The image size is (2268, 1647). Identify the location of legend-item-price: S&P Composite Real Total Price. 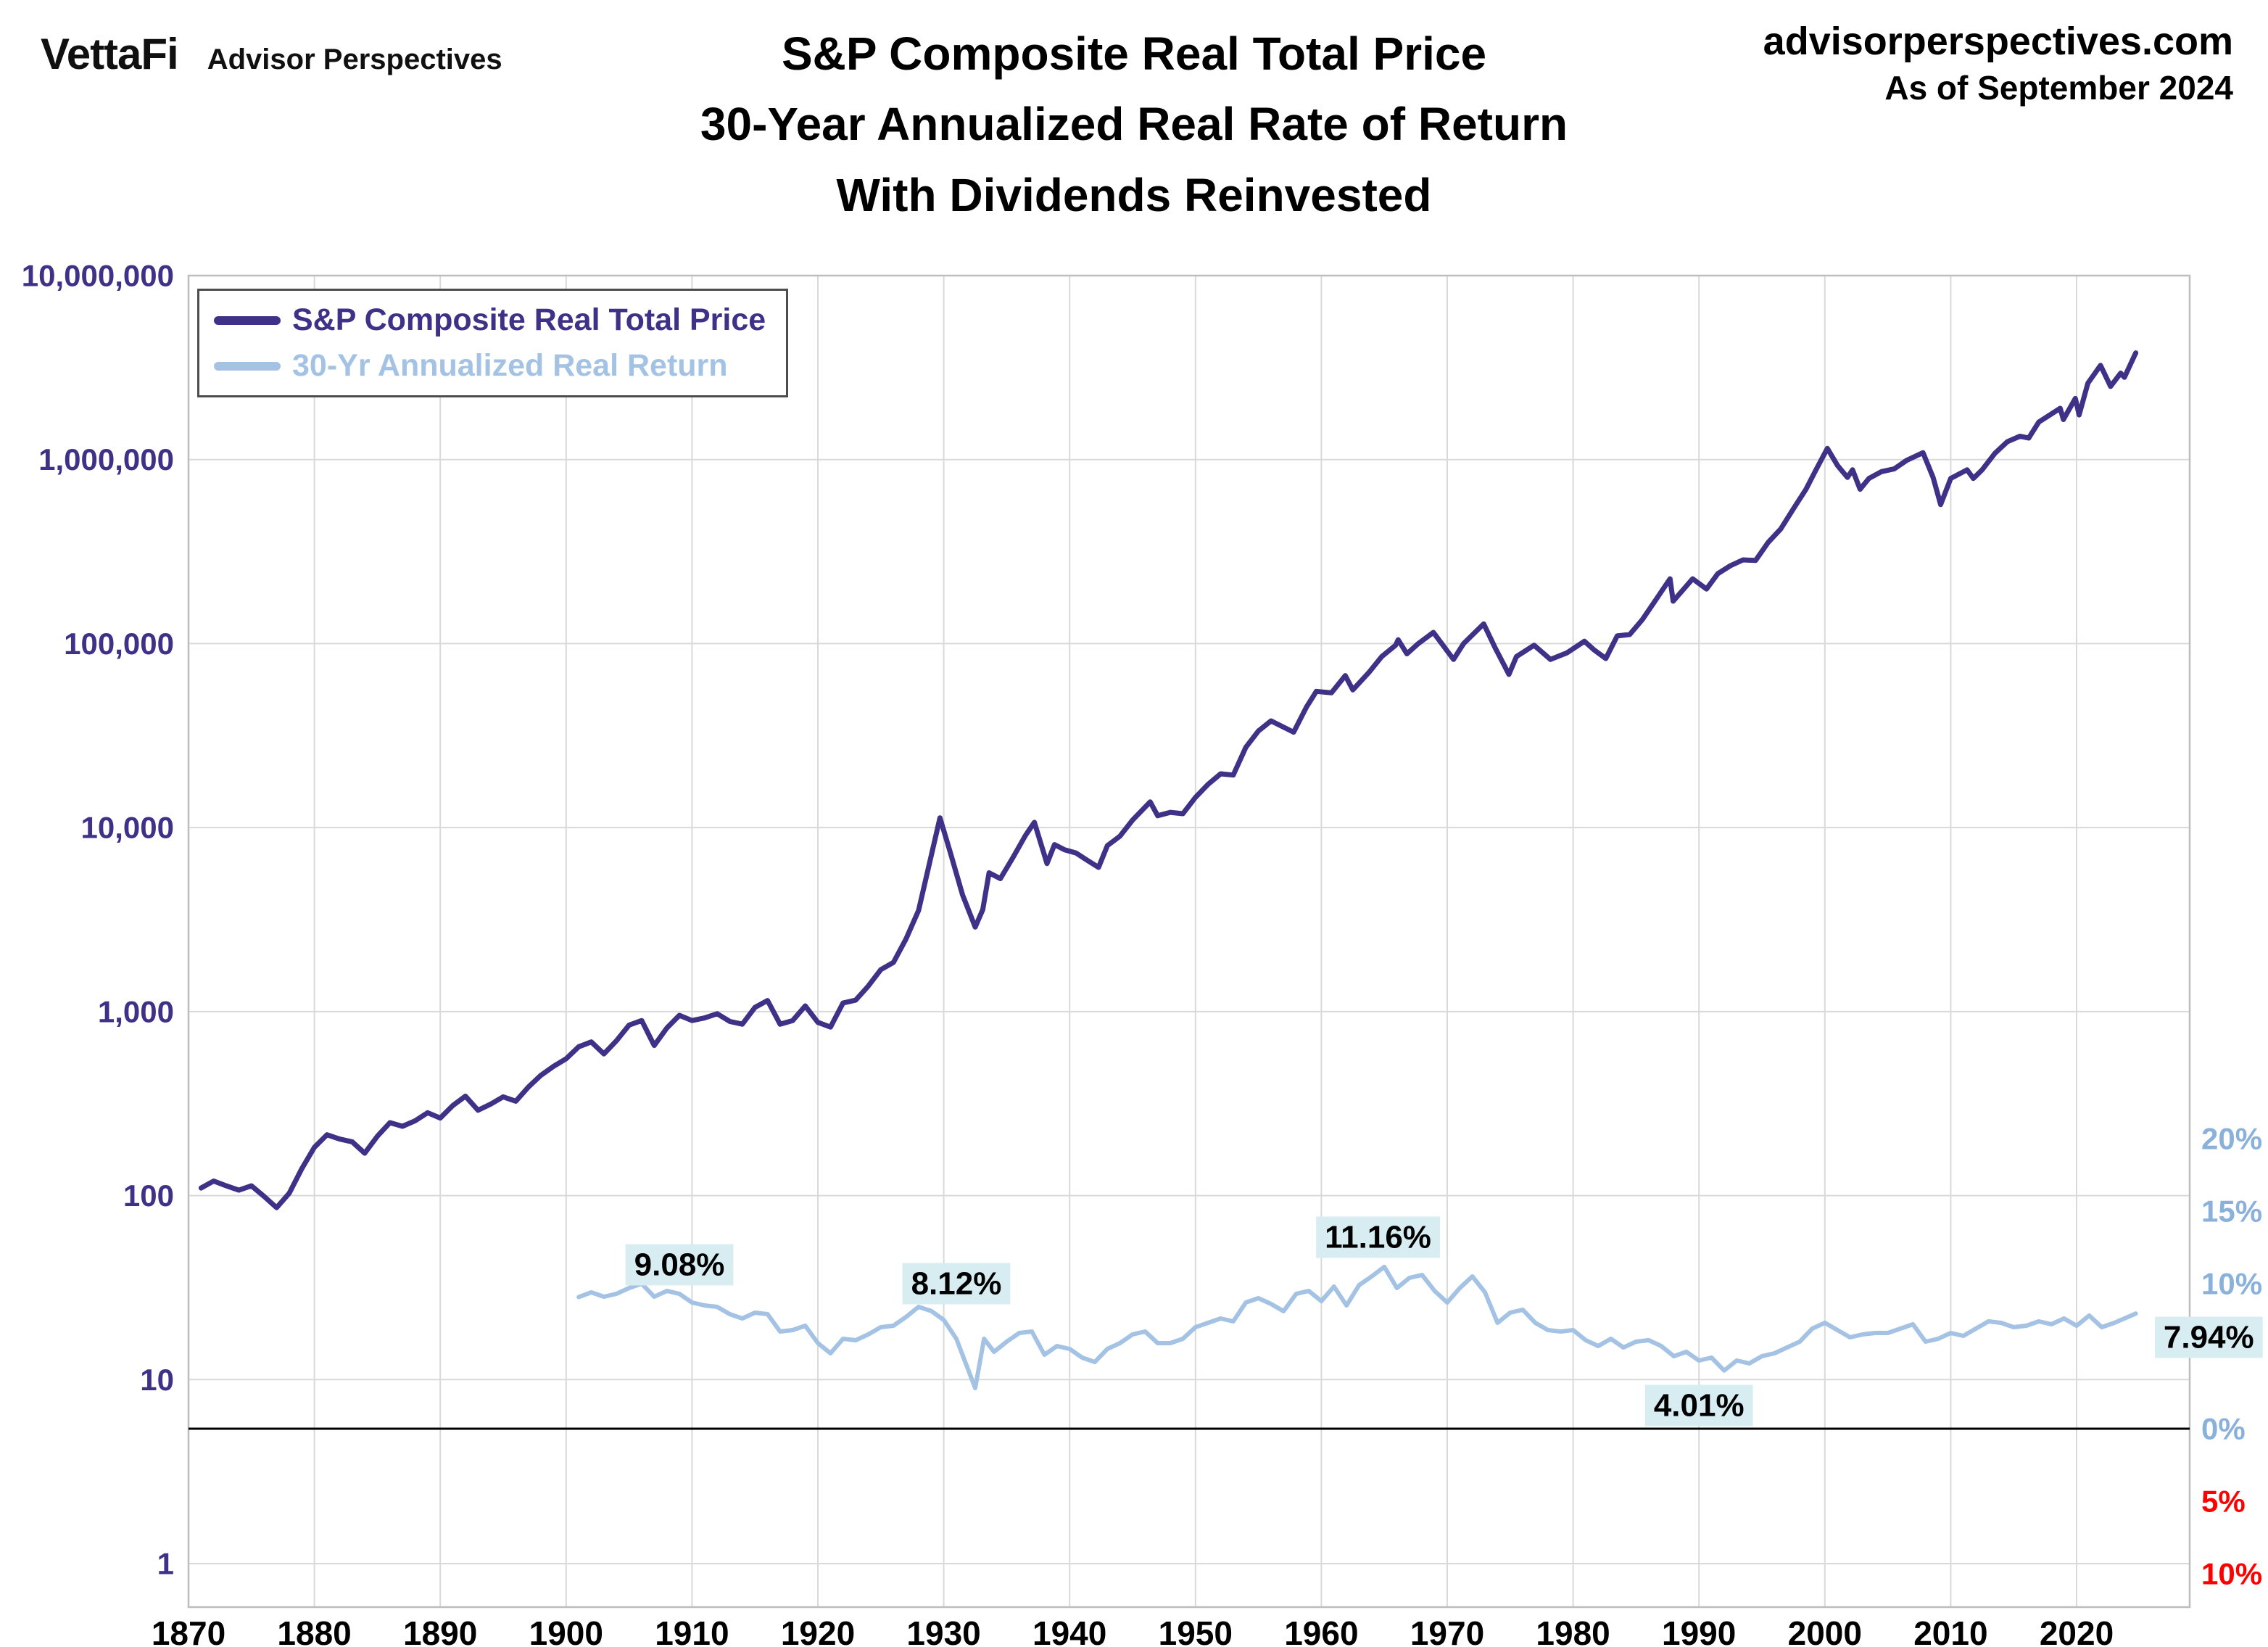
(490, 320).